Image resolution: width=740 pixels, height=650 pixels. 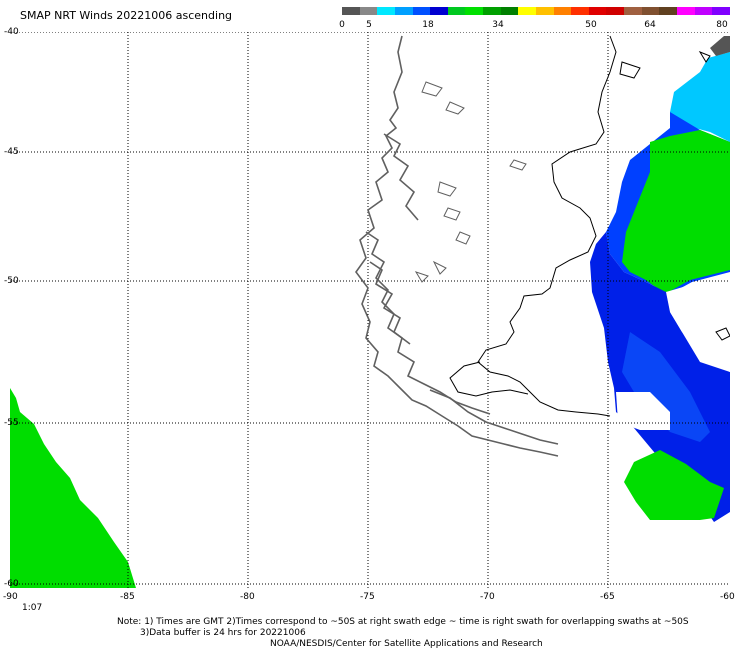 I want to click on note-line-2: 3)Data buffer is 24 hrs for 20221006, so click(x=223, y=633).